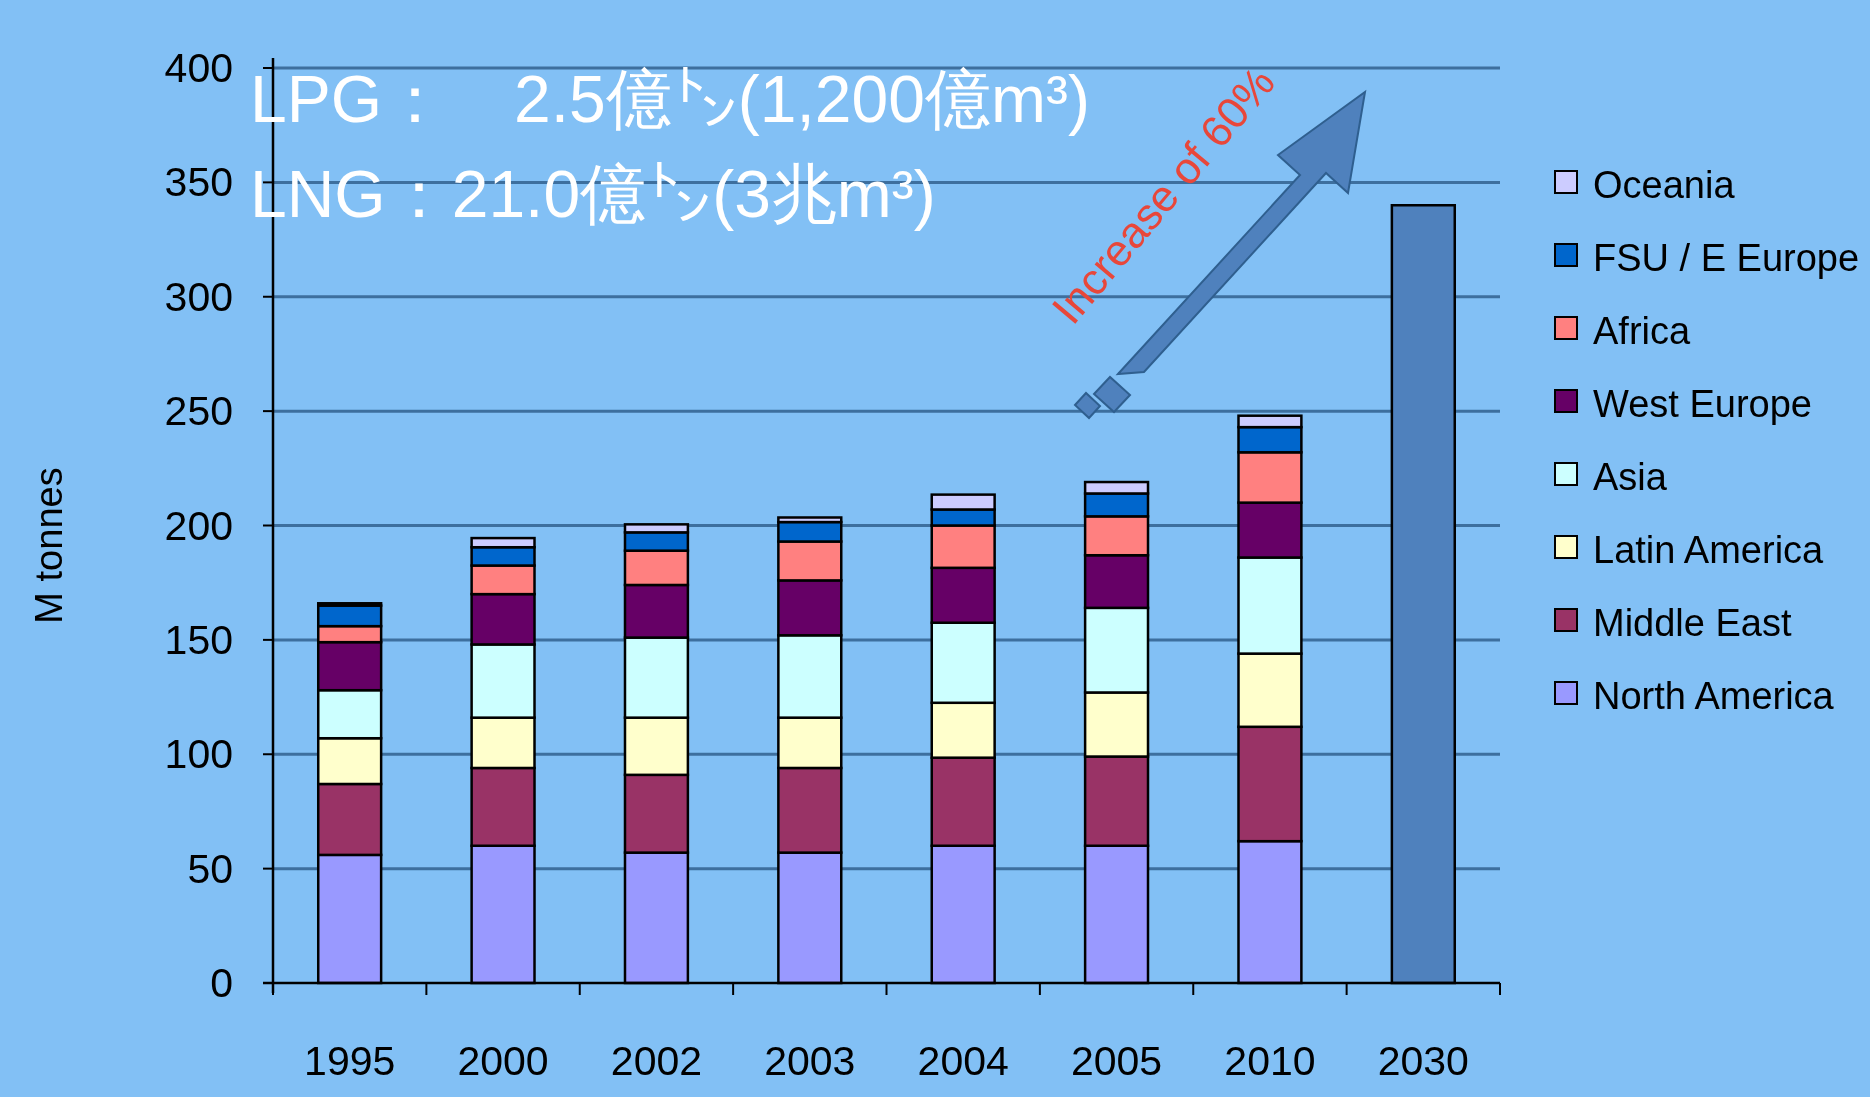 The width and height of the screenshot is (1870, 1097). What do you see at coordinates (198, 296) in the screenshot?
I see `y-tick-label: 300` at bounding box center [198, 296].